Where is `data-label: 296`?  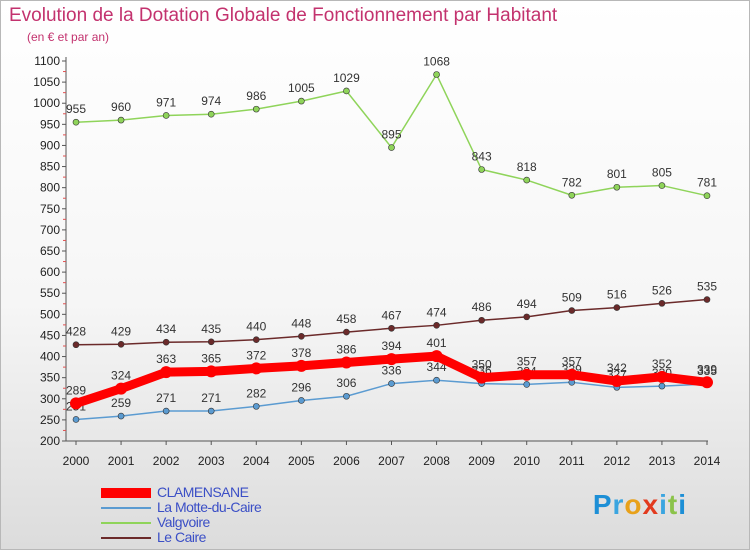
data-label: 296 is located at coordinates (301, 387).